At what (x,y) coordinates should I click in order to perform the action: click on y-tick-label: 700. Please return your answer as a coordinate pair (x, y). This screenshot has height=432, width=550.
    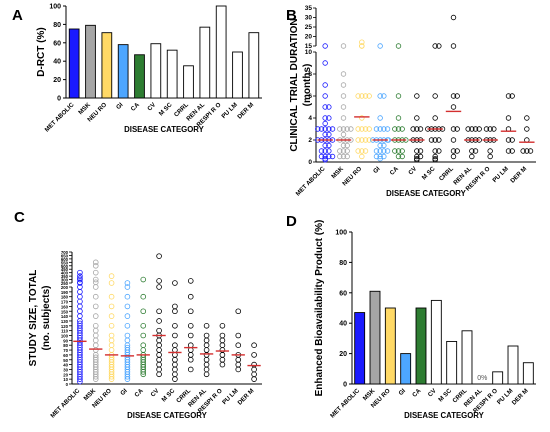
    Looking at the image, I should click on (65, 252).